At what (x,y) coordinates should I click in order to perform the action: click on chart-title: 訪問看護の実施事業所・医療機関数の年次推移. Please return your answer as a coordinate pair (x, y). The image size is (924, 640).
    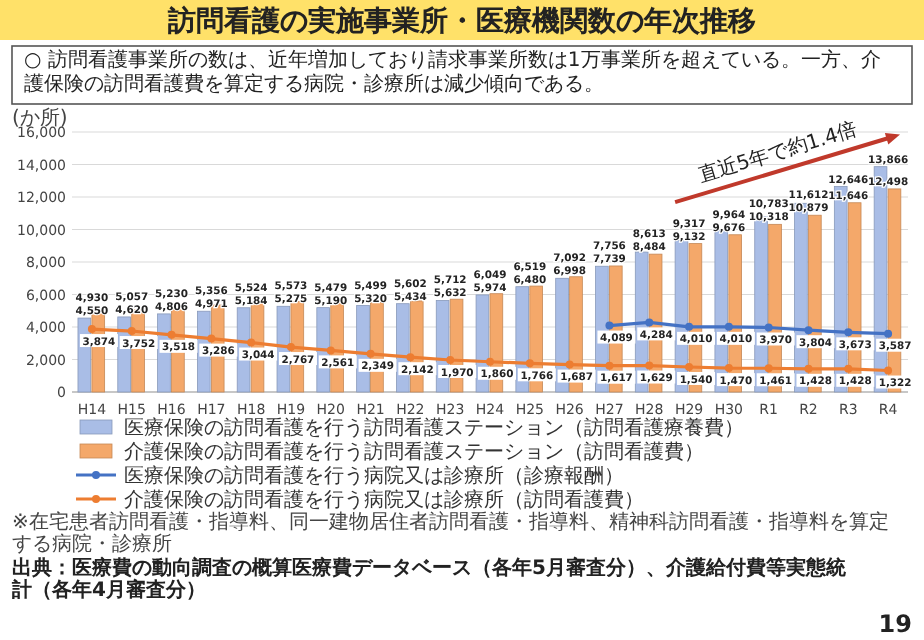
    Looking at the image, I should click on (461, 21).